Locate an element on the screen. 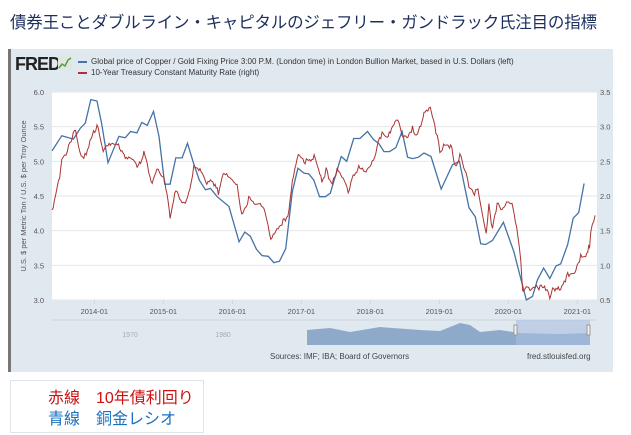 This screenshot has height=435, width=631. range-navigator: 1970 1980 is located at coordinates (324, 332).